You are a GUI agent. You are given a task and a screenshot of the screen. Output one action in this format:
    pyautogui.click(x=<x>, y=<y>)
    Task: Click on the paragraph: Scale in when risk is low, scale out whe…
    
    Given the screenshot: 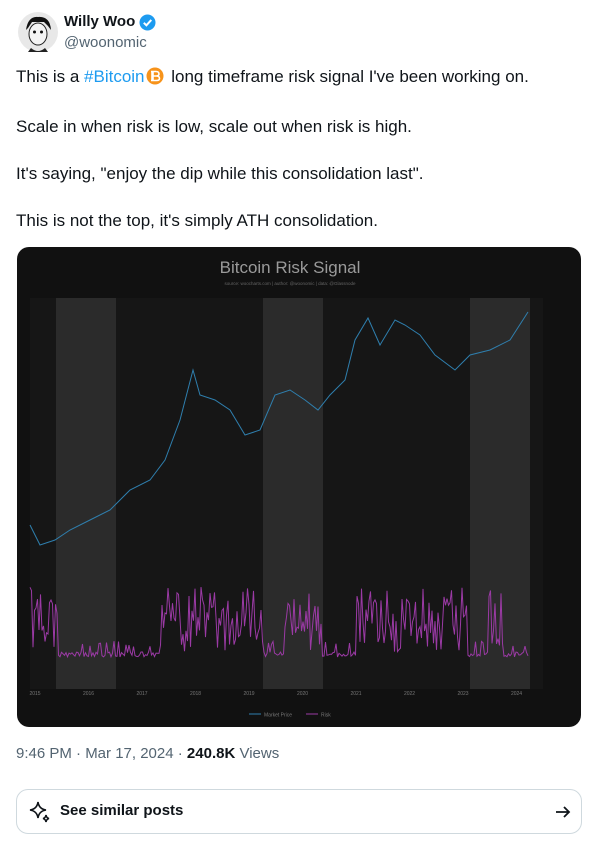 What is the action you would take?
    pyautogui.click(x=214, y=126)
    